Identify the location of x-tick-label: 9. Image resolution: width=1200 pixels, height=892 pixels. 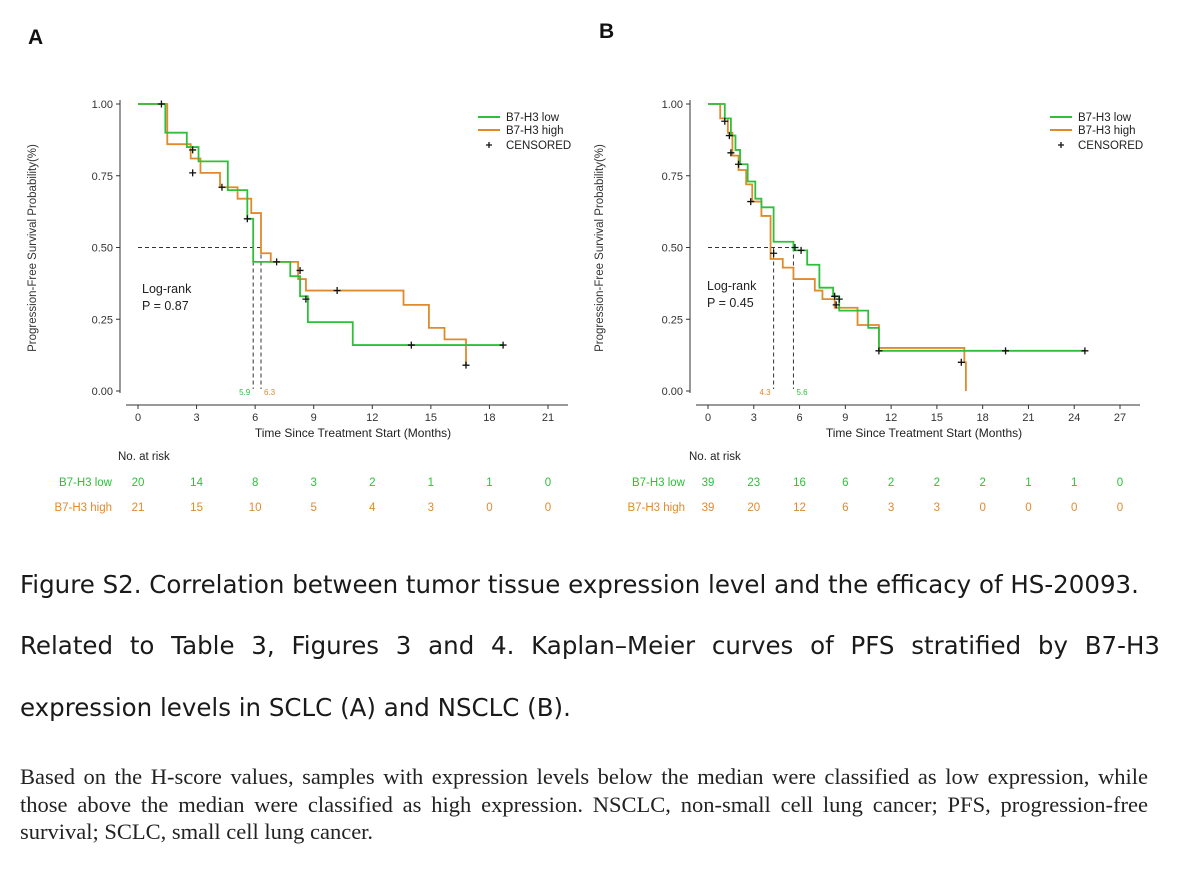
(845, 418).